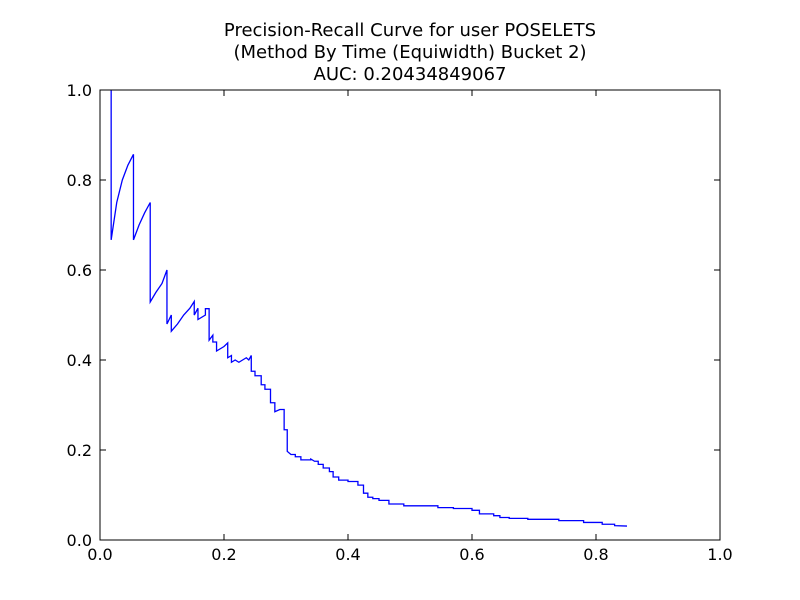  Describe the element at coordinates (410, 74) in the screenshot. I see `chart-title-line-3: AUC: 0.20434849067` at that location.